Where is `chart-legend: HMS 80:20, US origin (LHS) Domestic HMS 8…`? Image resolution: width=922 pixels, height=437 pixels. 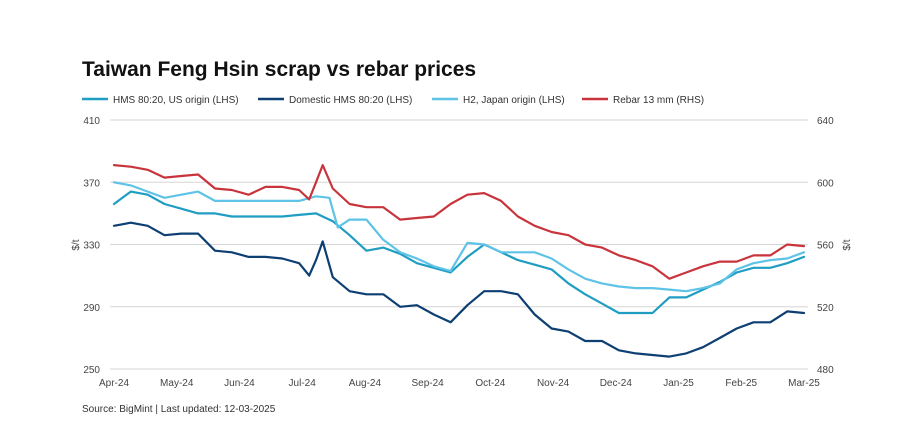 chart-legend: HMS 80:20, US origin (LHS) Domestic HMS 8… is located at coordinates (393, 100).